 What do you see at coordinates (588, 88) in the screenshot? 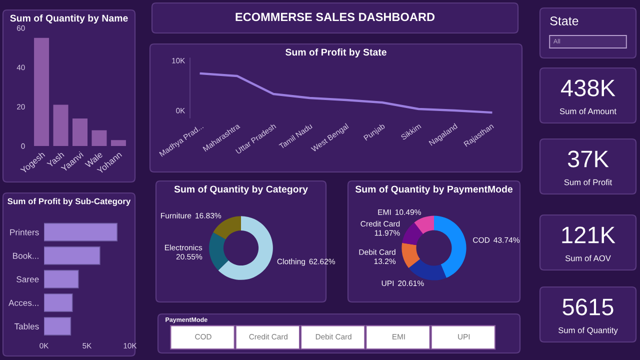
I see `text: 438K` at bounding box center [588, 88].